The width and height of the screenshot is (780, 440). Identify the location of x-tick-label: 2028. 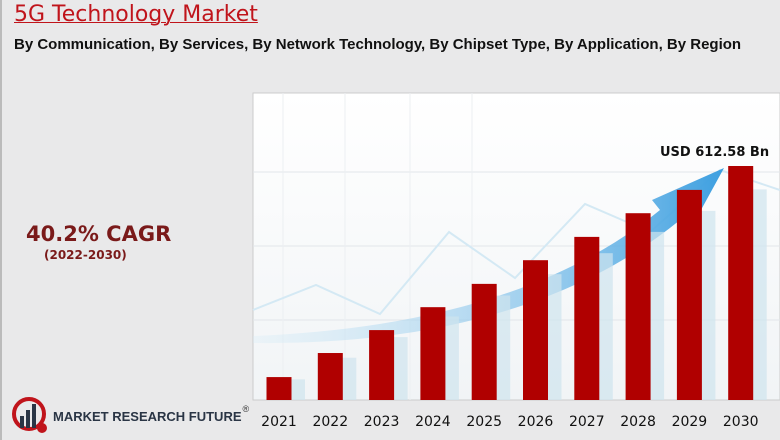
(638, 422).